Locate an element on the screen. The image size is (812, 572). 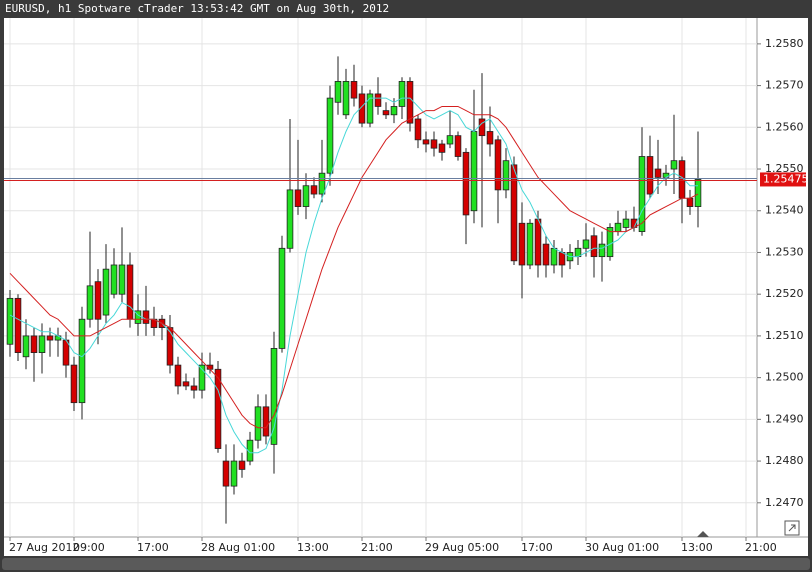
expand-arrow is located at coordinates (792, 528).